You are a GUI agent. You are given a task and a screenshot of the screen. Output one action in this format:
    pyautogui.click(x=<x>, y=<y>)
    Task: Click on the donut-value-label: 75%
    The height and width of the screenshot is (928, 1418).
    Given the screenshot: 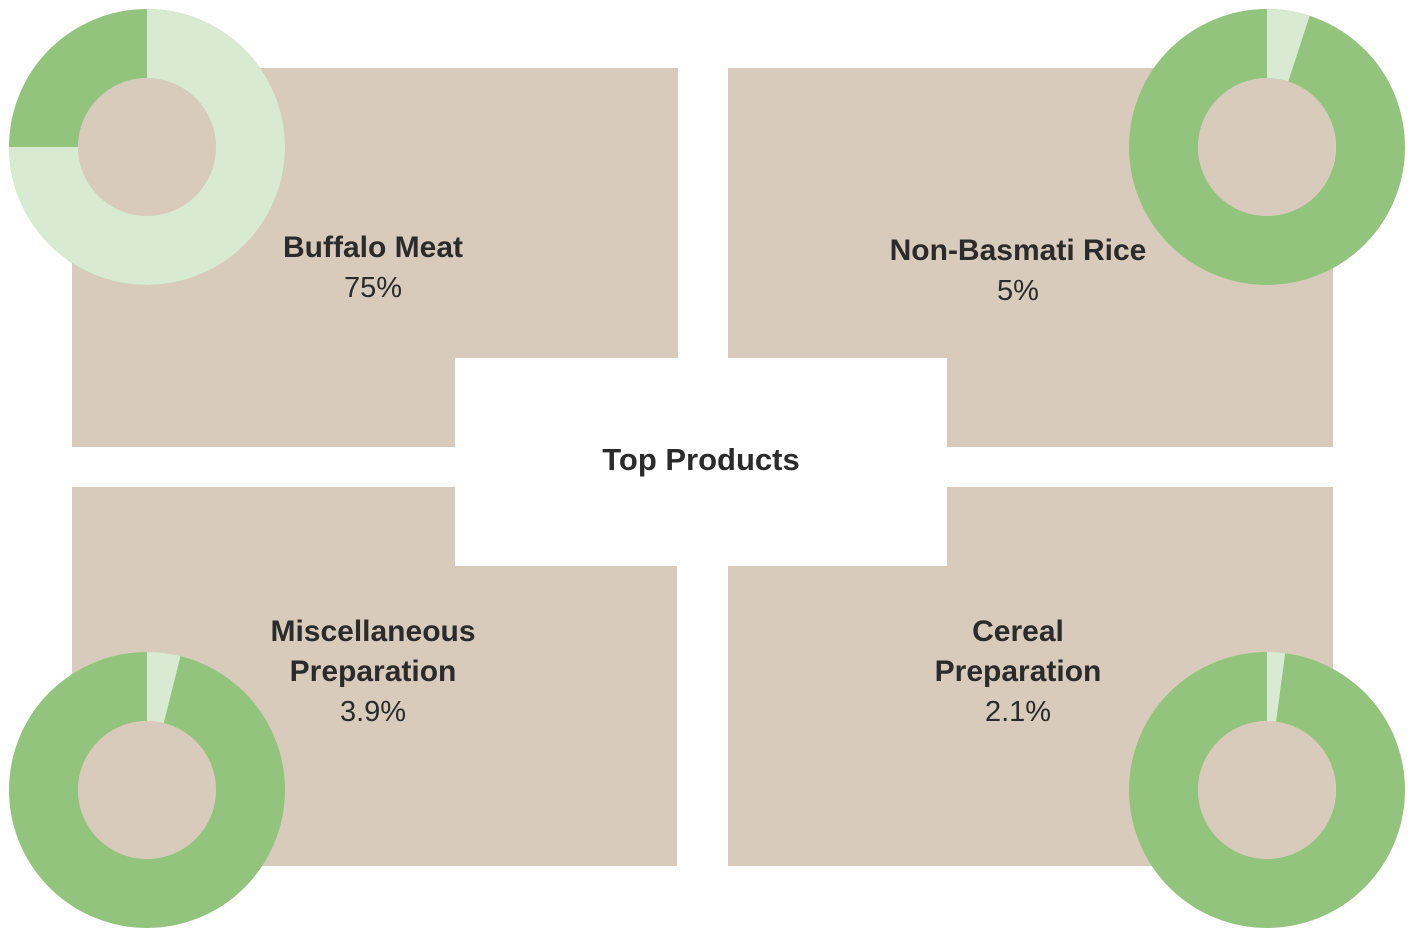 What is the action you would take?
    pyautogui.click(x=373, y=288)
    